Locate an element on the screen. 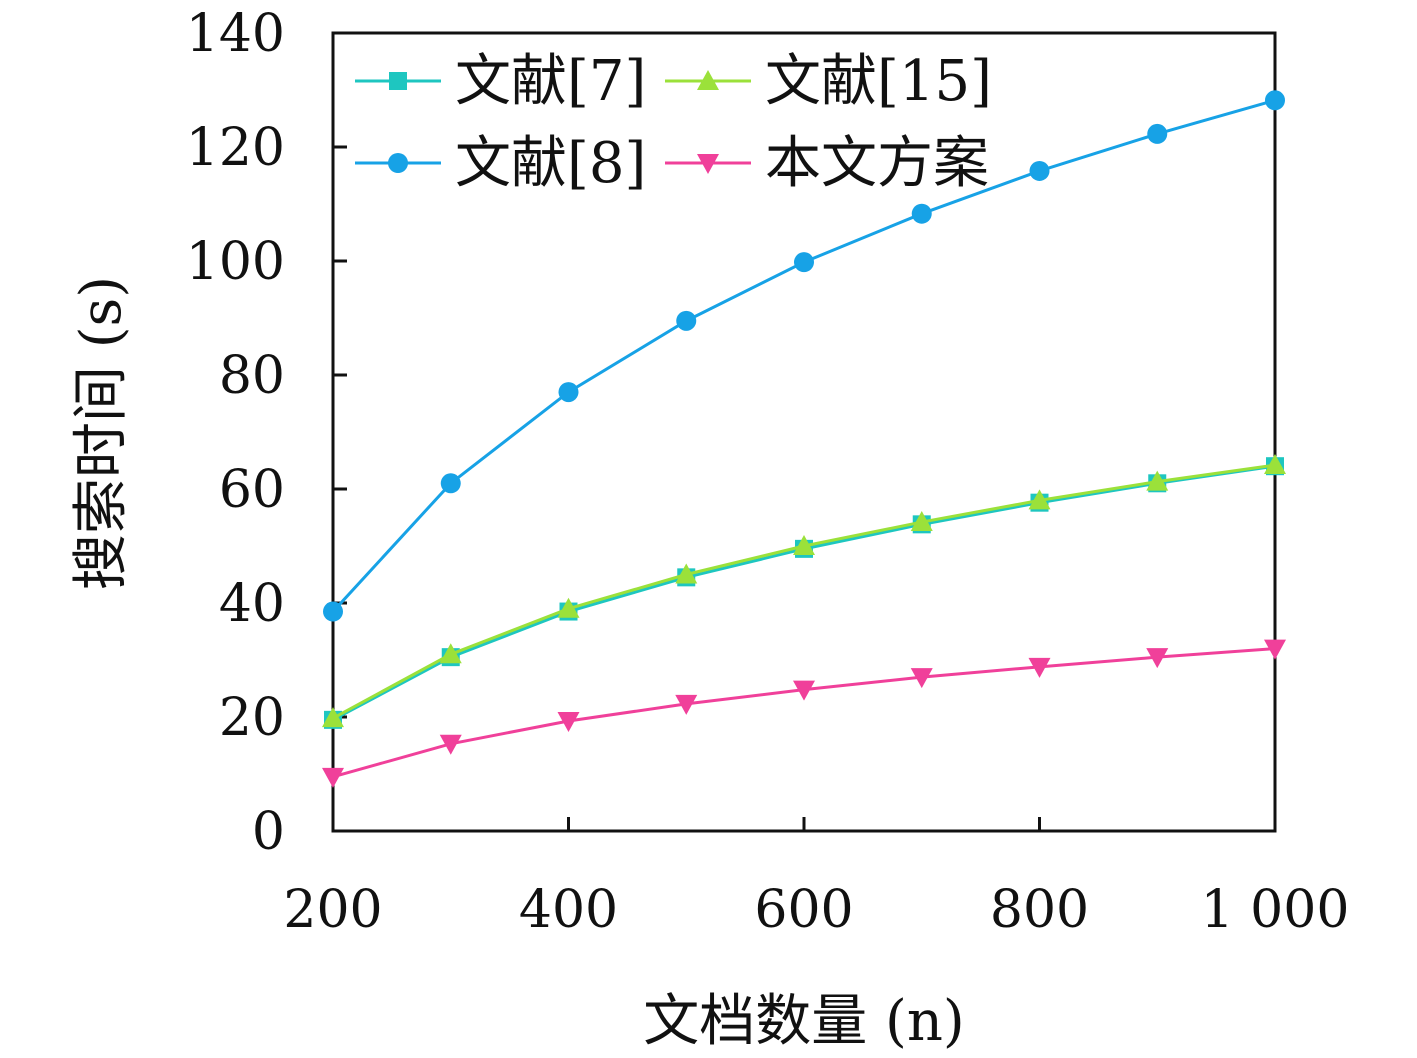  legend-entry: 文献[7] is located at coordinates (500, 81).